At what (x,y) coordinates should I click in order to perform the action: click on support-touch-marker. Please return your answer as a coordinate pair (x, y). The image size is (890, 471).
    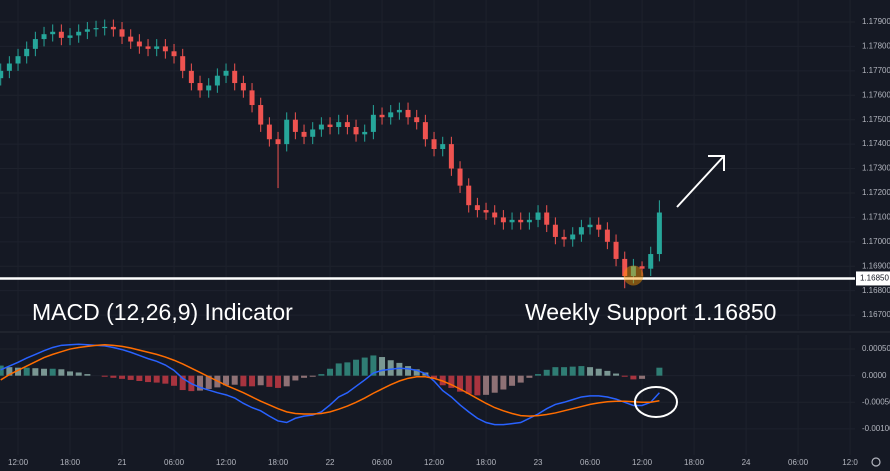
    Looking at the image, I should click on (633, 275).